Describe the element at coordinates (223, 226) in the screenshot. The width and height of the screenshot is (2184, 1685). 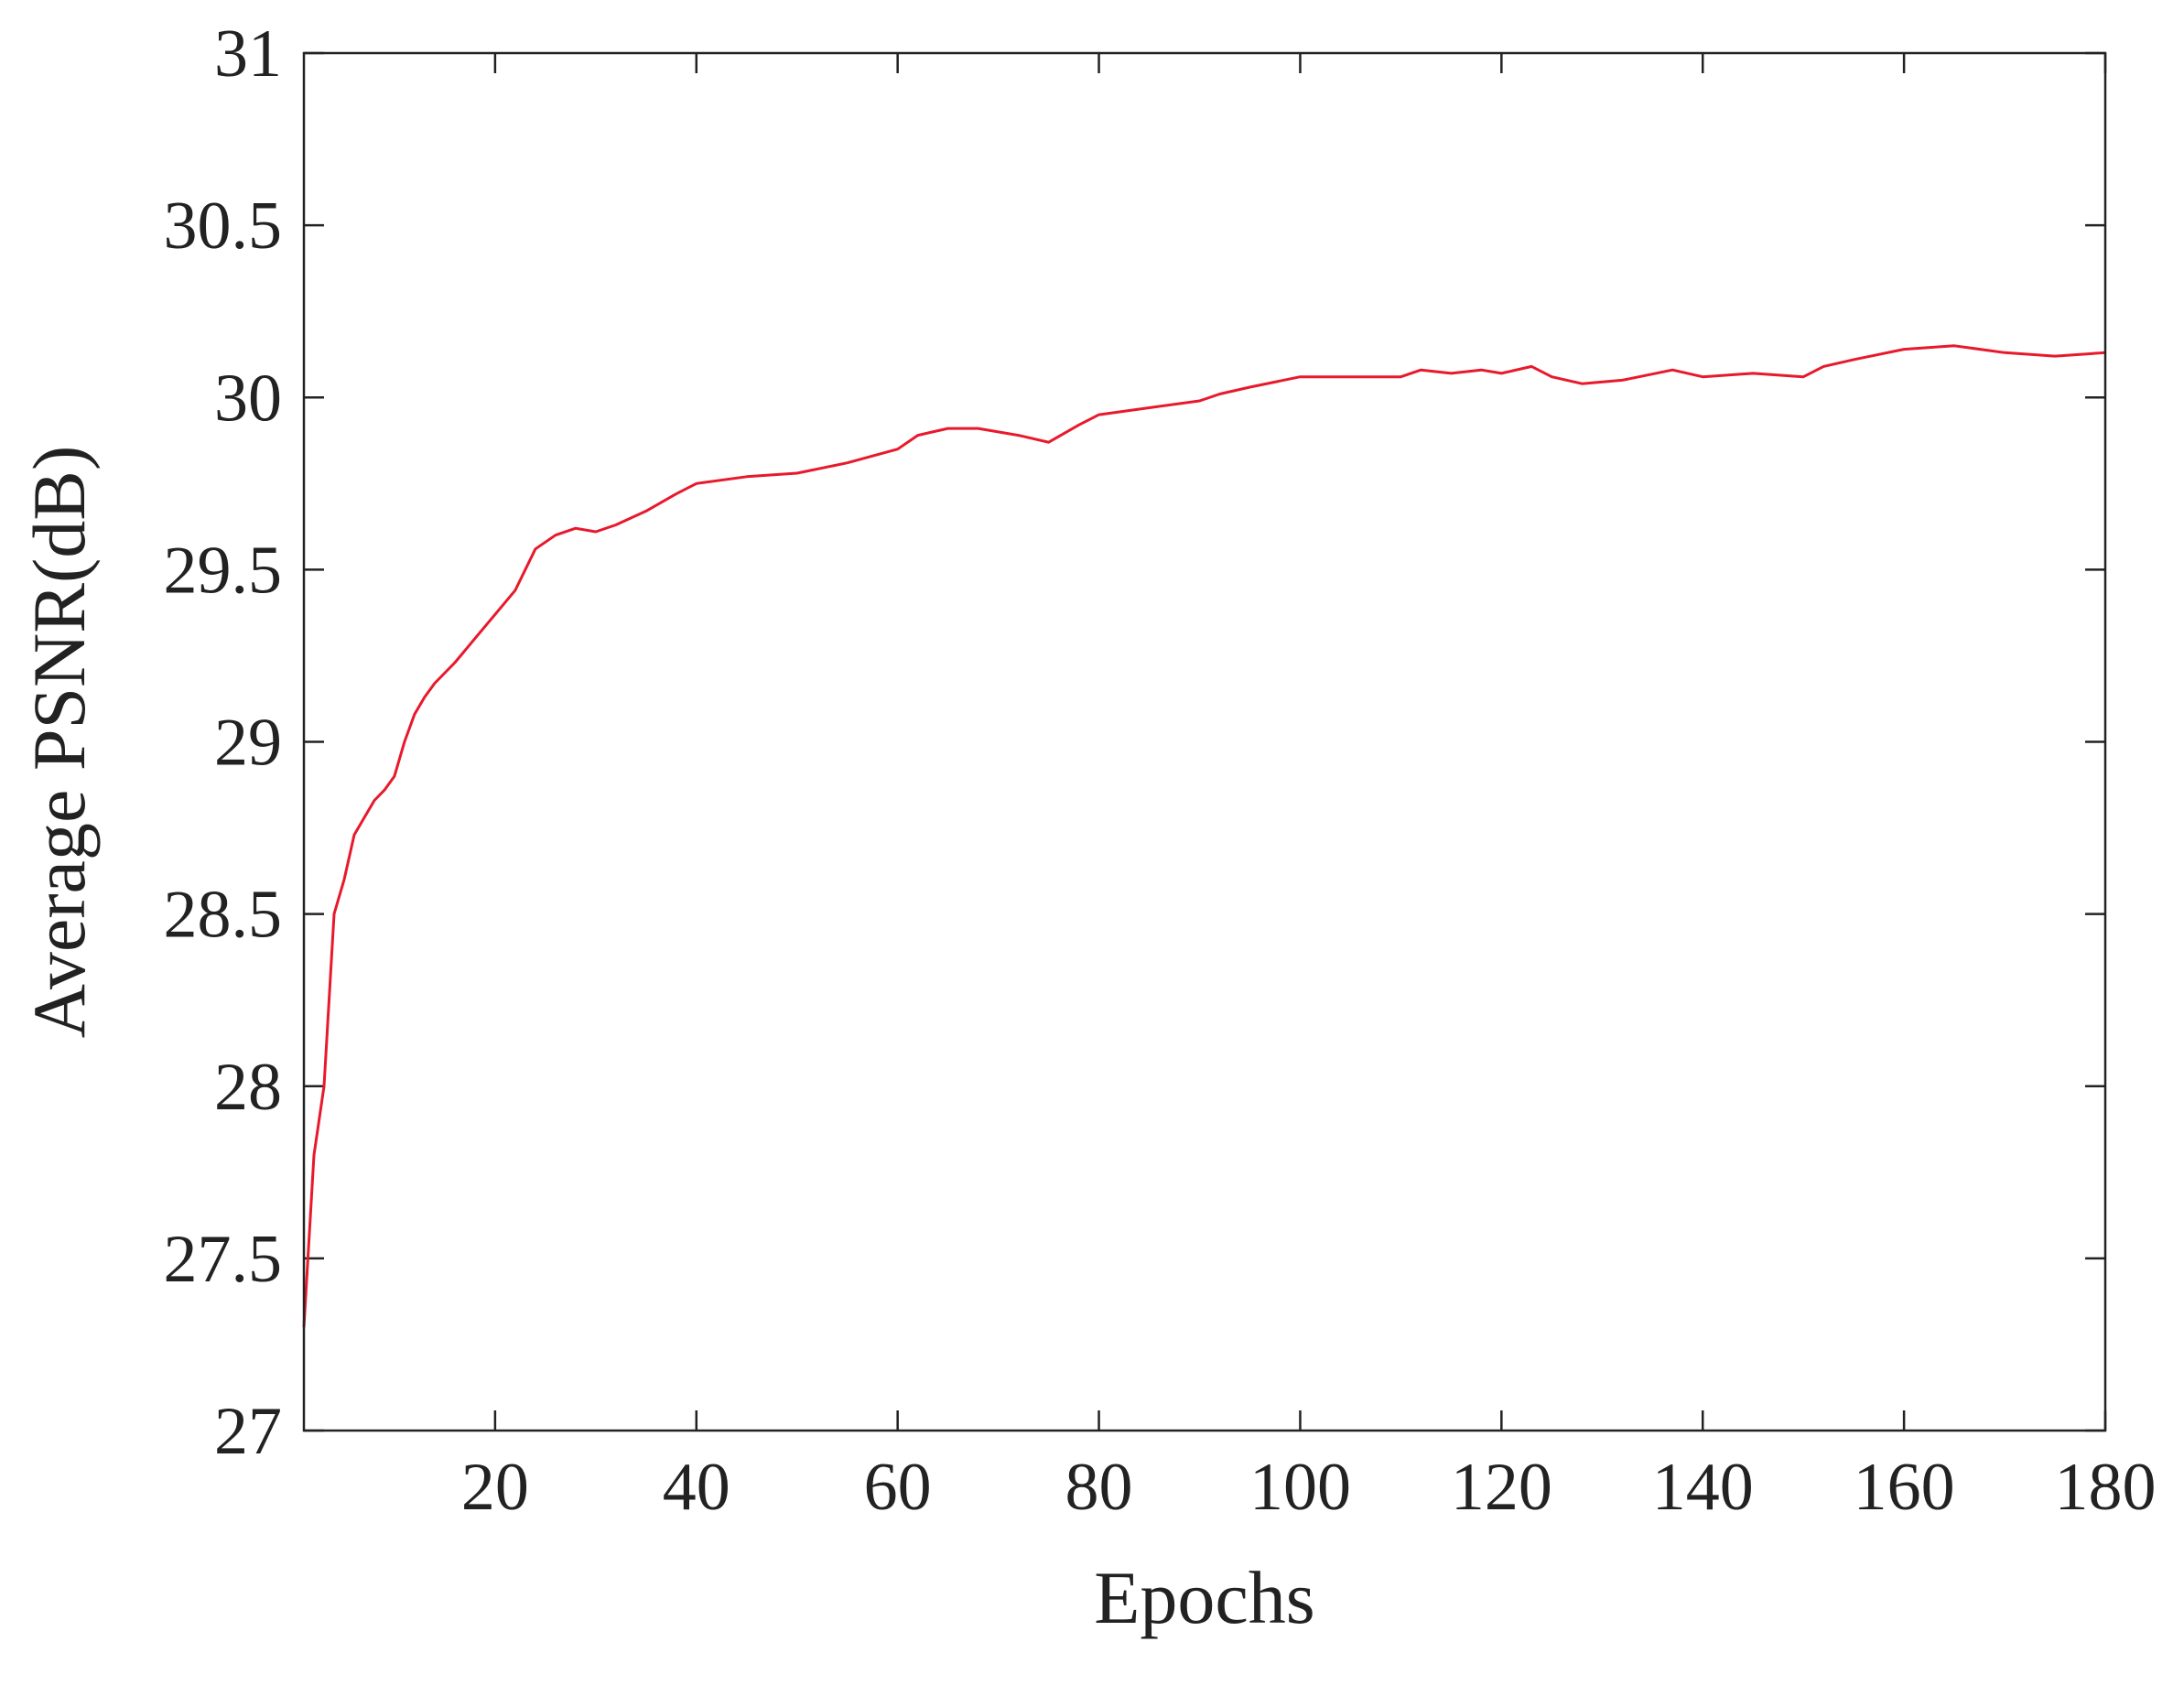
I see `y-tick-label: 30.5` at that location.